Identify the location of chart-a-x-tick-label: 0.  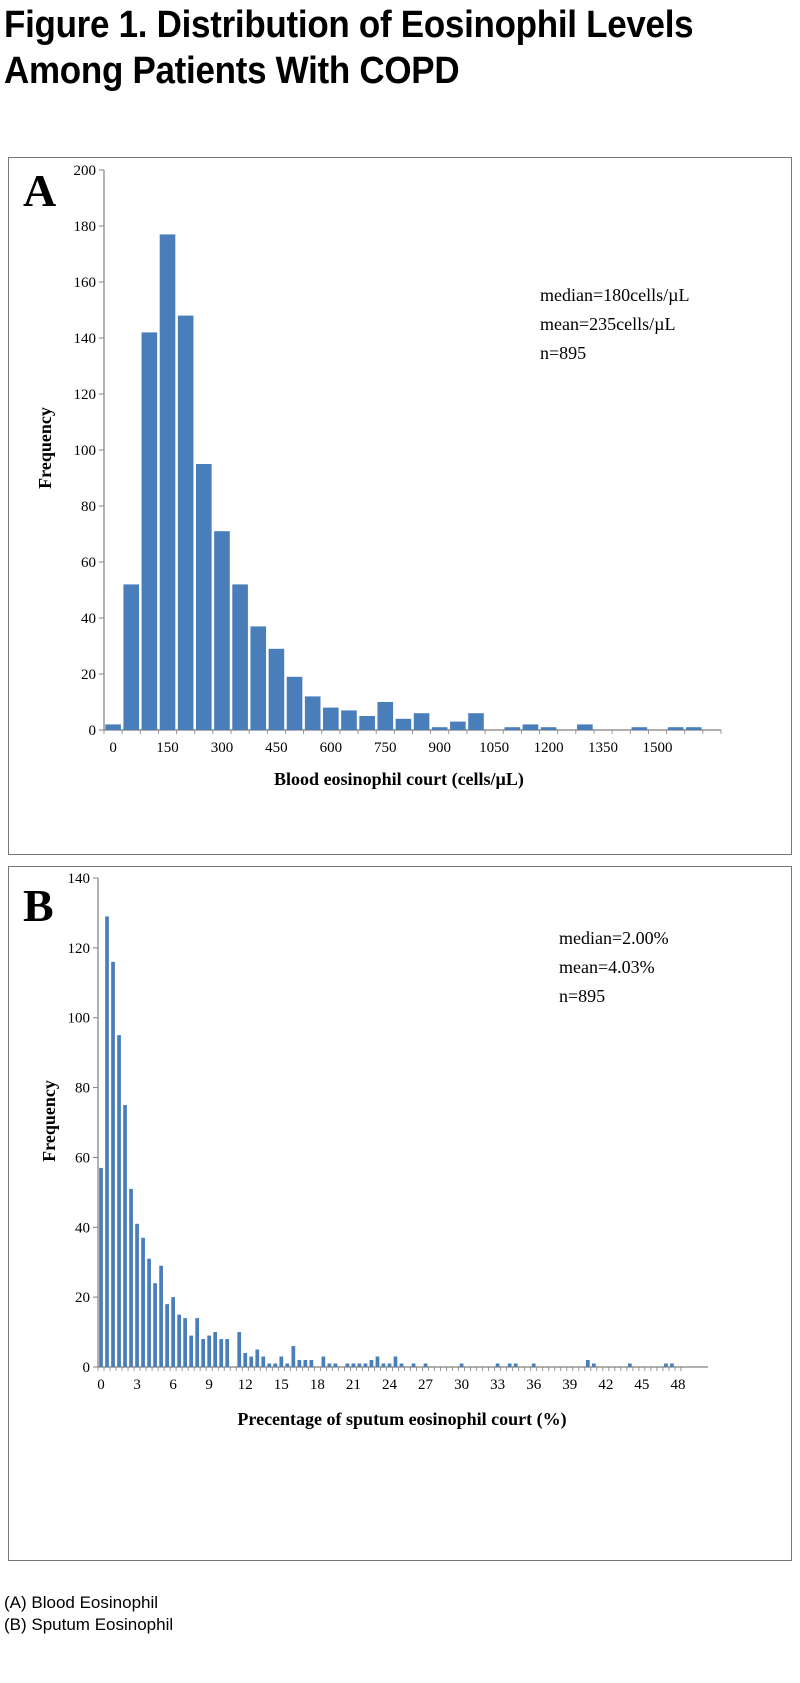
(113, 748).